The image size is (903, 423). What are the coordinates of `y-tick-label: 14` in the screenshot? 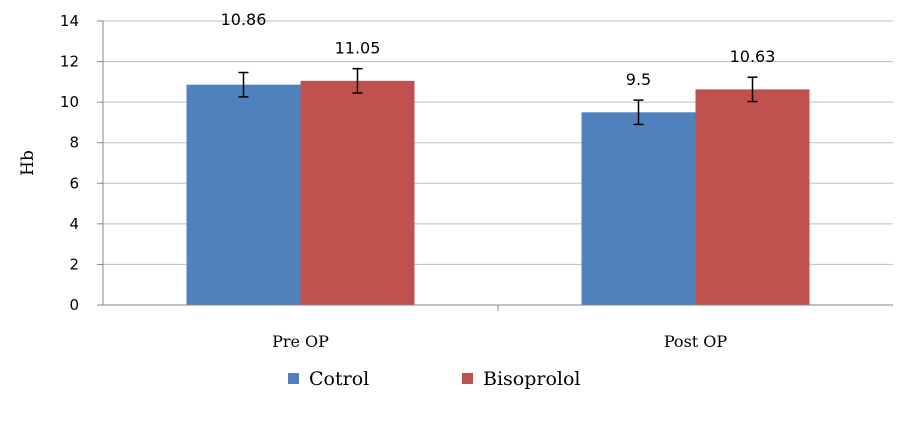 It's located at (69, 21).